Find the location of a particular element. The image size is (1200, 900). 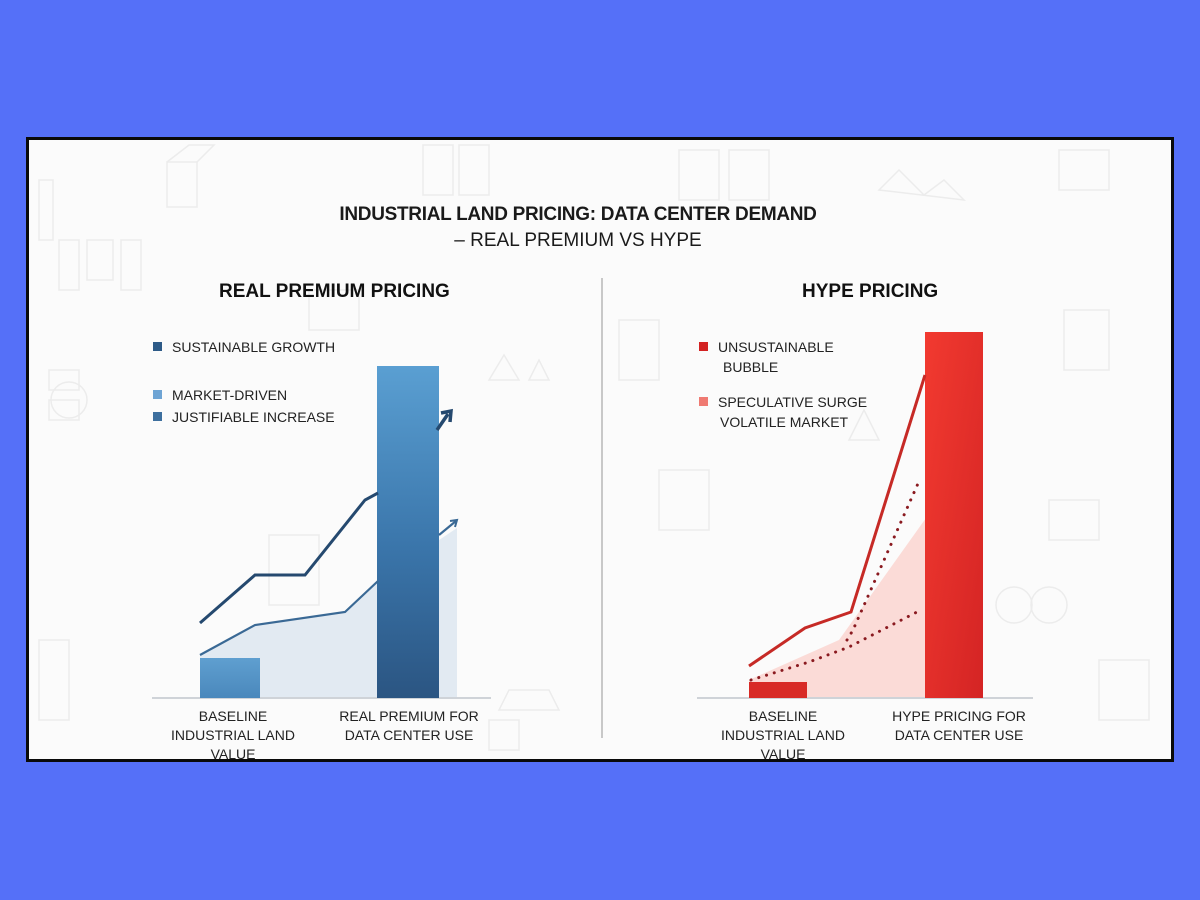

right-legend-item-speculative-surge: SPECULATIVE SURGE VOLATILE MARKET is located at coordinates (783, 412).